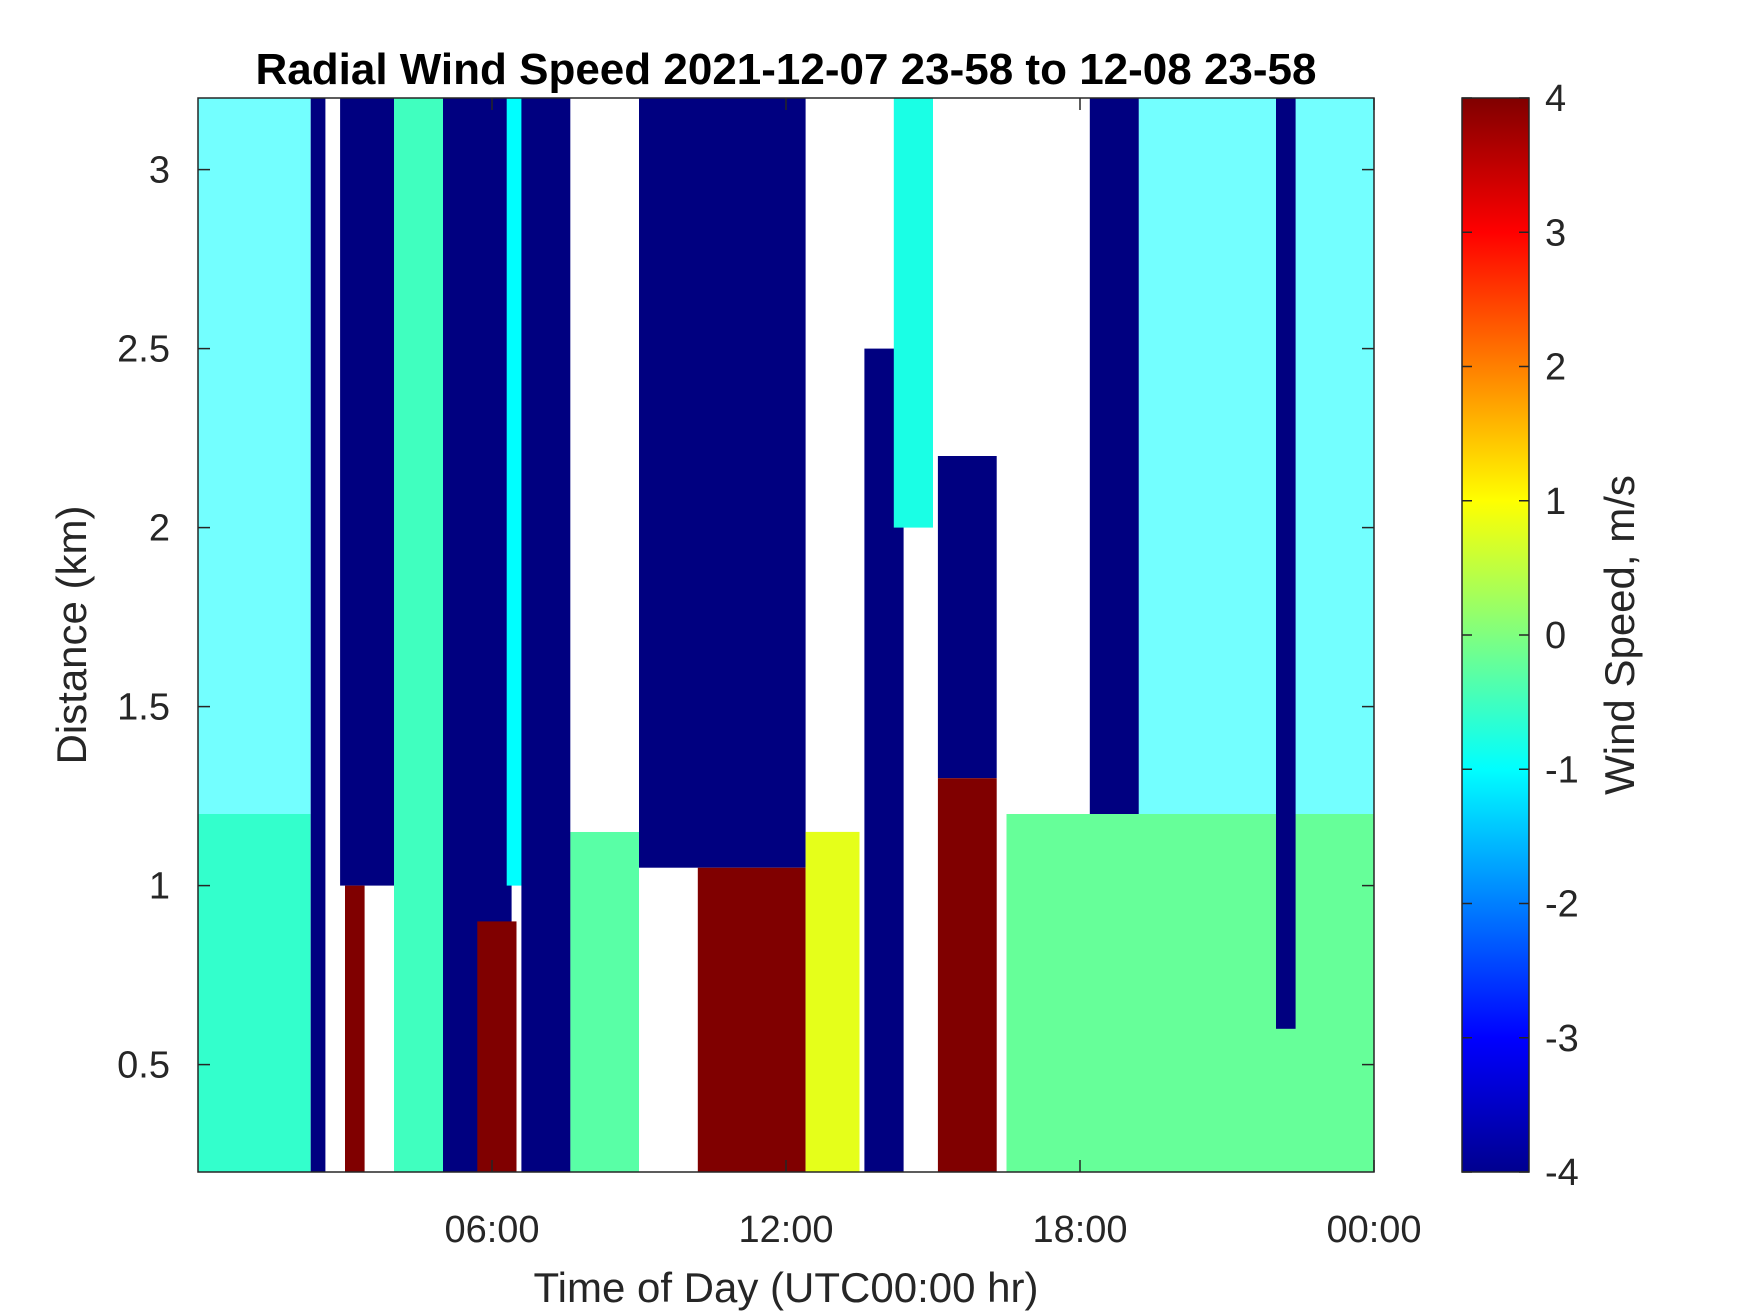 The width and height of the screenshot is (1750, 1313). Describe the element at coordinates (1373, 1230) in the screenshot. I see `x-tick-label-3: 00:00` at that location.